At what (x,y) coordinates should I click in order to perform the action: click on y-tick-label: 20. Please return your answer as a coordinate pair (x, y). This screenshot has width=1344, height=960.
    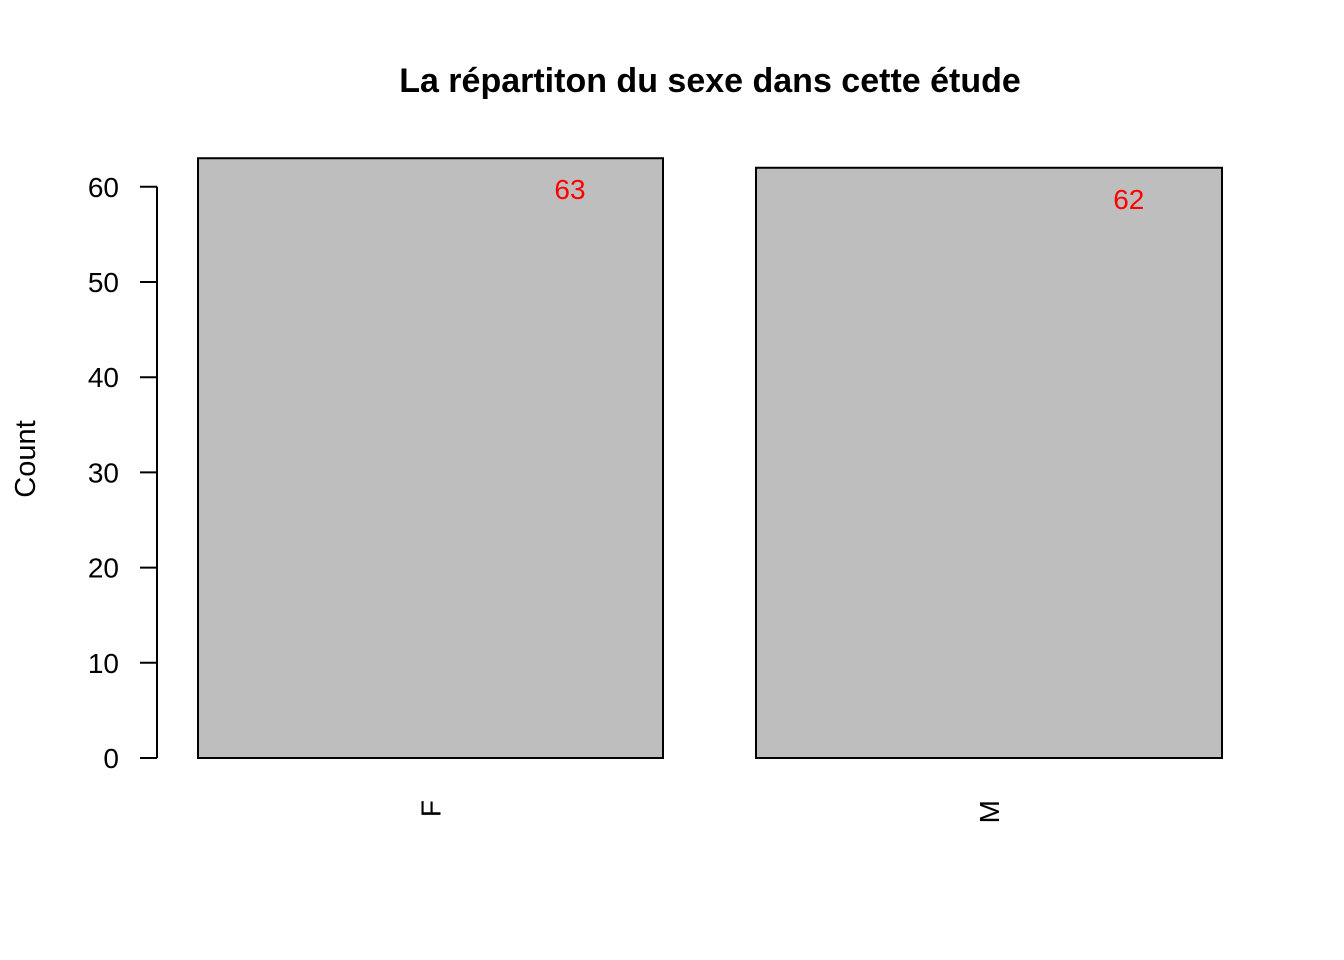
    Looking at the image, I should click on (103, 568).